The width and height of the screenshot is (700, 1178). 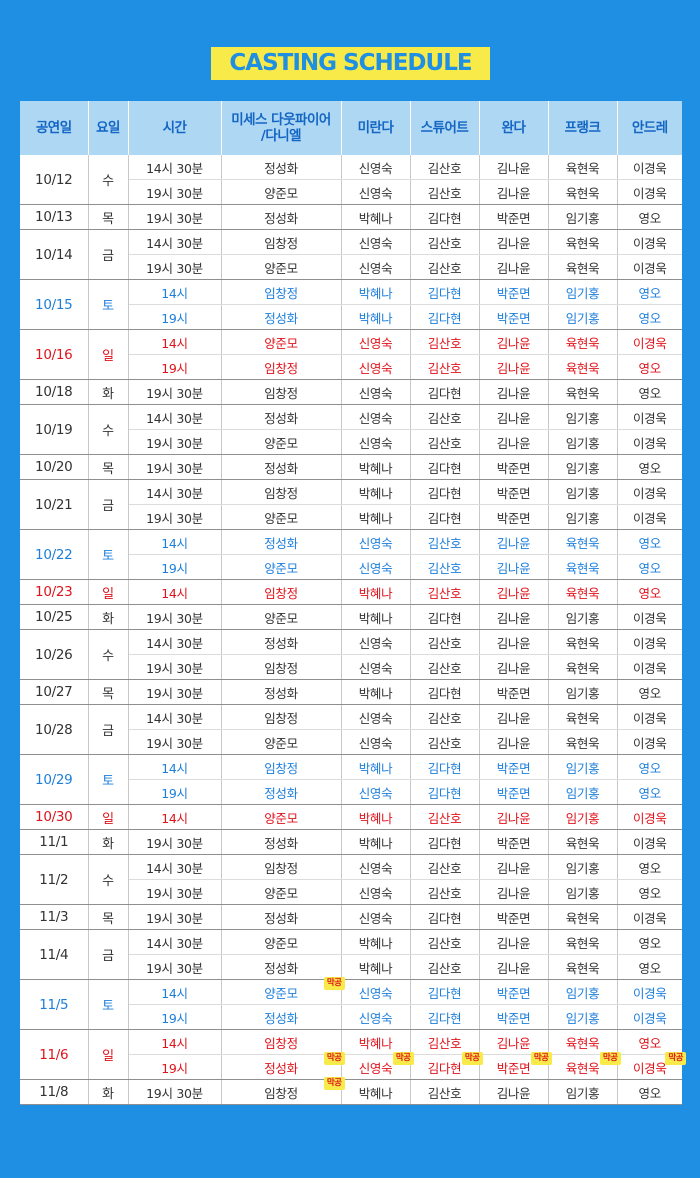 I want to click on cast-andre: 영오, so click(x=649, y=292).